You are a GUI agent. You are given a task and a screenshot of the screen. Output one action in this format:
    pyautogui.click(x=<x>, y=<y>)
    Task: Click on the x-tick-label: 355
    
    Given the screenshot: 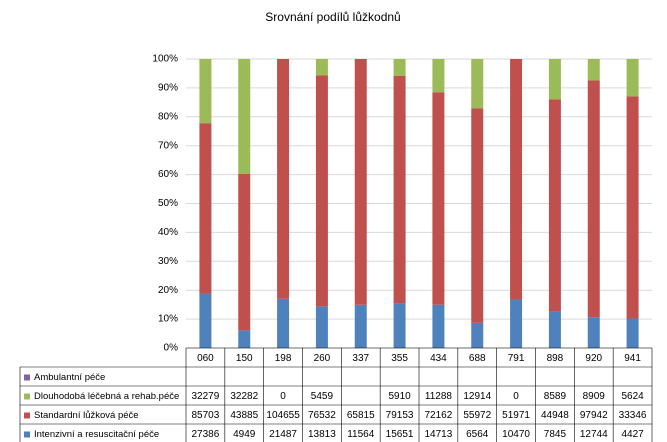 What is the action you would take?
    pyautogui.click(x=399, y=358)
    